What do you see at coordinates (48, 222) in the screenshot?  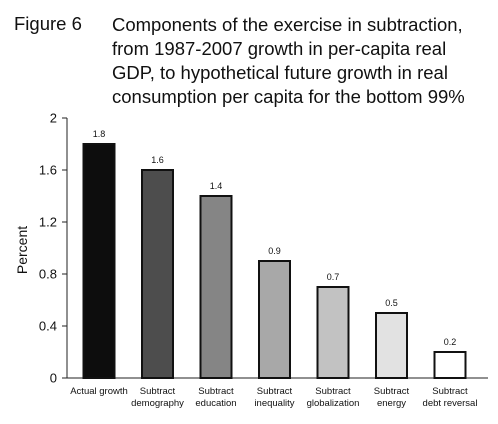 I see `y-tick-label: 1.2` at bounding box center [48, 222].